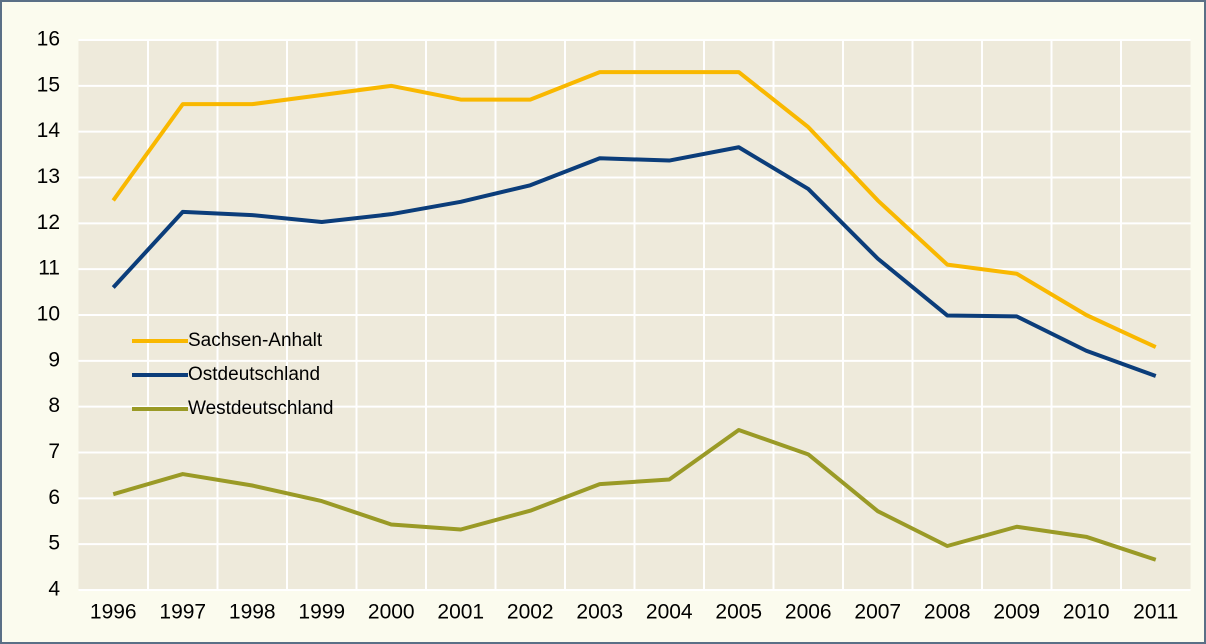  What do you see at coordinates (391, 612) in the screenshot?
I see `x-tick-label: 2000` at bounding box center [391, 612].